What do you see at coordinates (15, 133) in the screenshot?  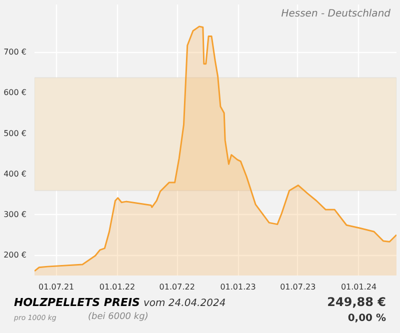 I see `y-tick-label: 500 €` at bounding box center [15, 133].